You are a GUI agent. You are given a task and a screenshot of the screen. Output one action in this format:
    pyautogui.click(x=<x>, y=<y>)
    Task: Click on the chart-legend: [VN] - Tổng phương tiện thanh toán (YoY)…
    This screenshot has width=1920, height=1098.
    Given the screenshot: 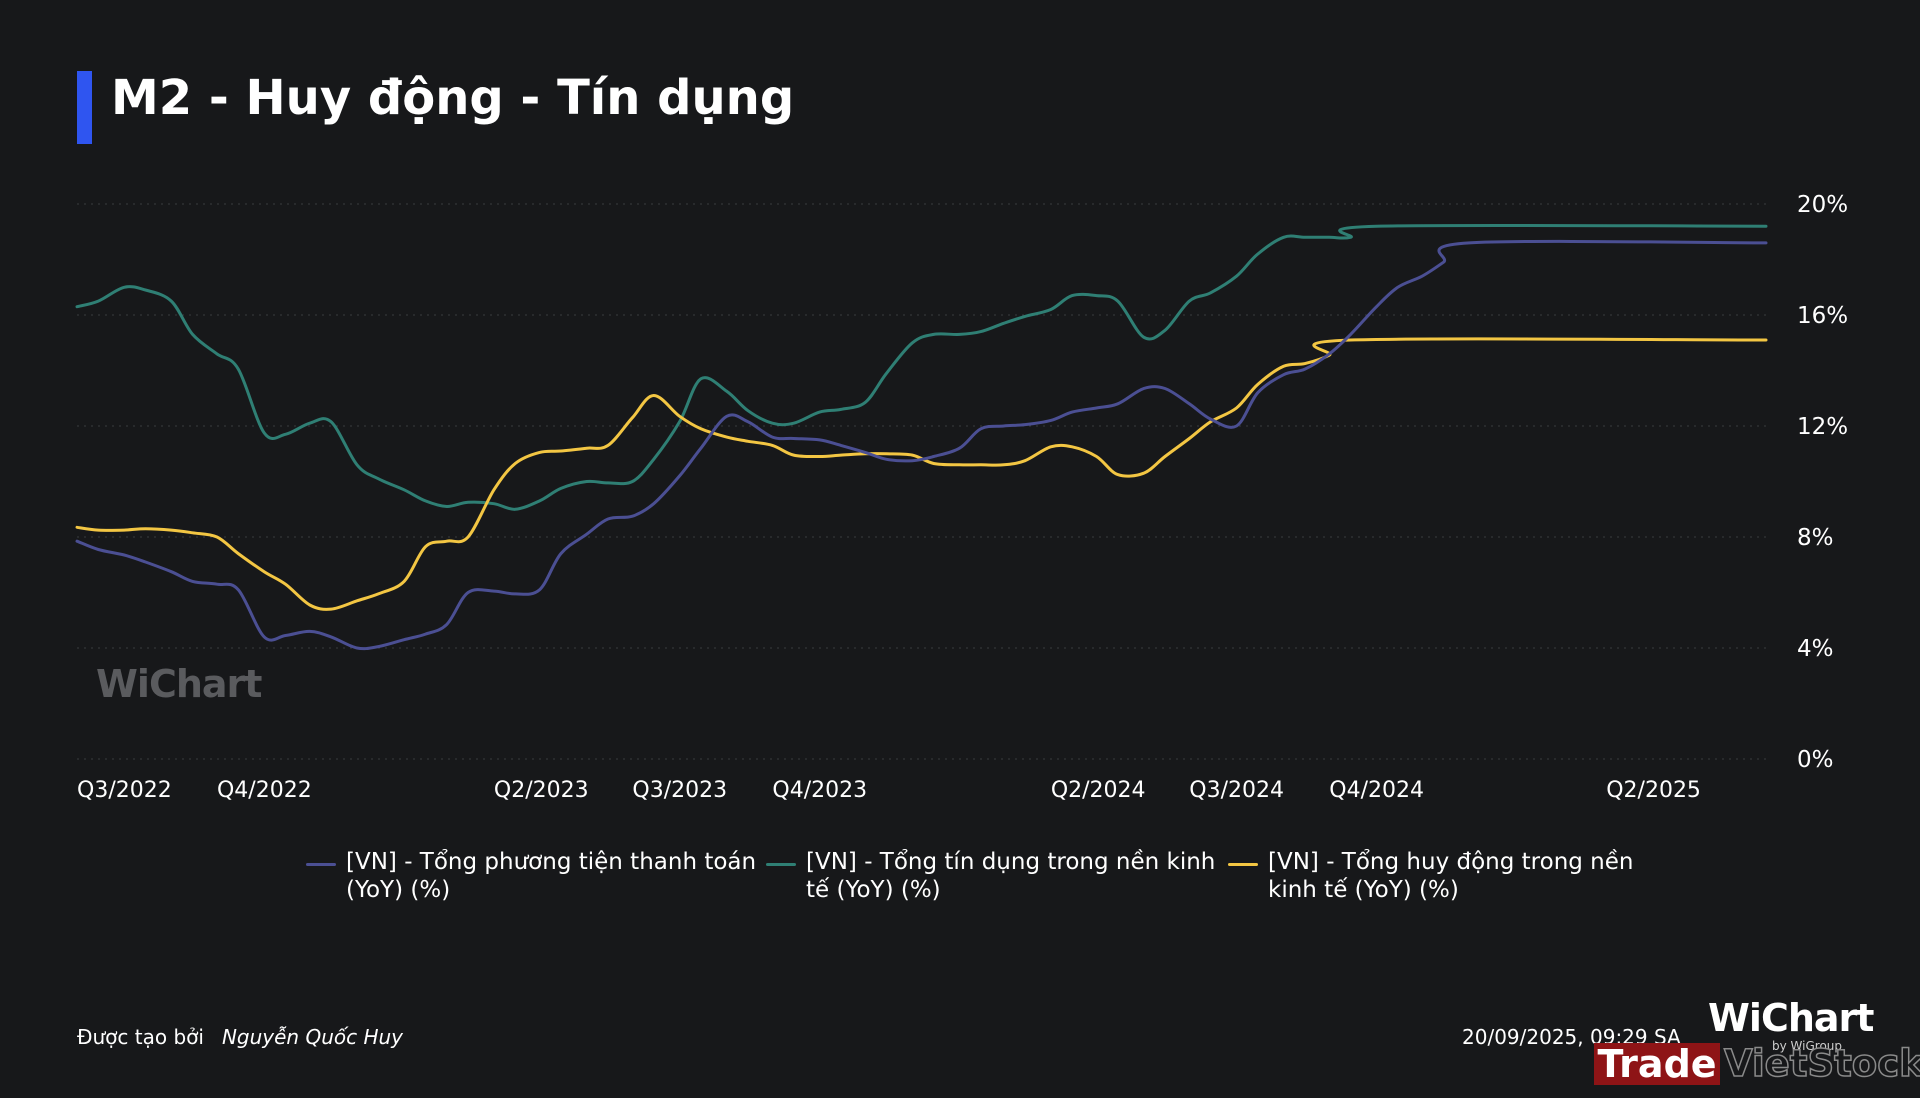 What is the action you would take?
    pyautogui.click(x=960, y=883)
    